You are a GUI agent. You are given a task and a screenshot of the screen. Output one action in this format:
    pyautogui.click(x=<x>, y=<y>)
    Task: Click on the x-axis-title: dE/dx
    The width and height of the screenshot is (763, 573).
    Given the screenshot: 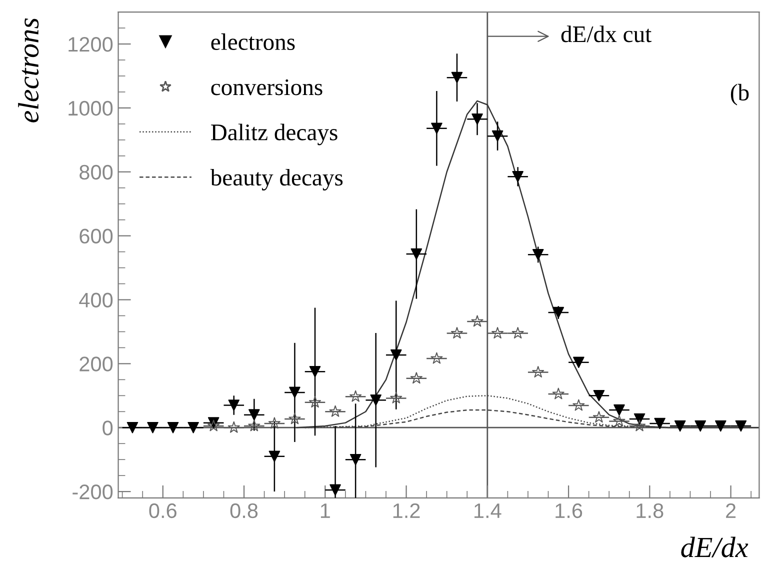 What is the action you would take?
    pyautogui.click(x=714, y=547)
    